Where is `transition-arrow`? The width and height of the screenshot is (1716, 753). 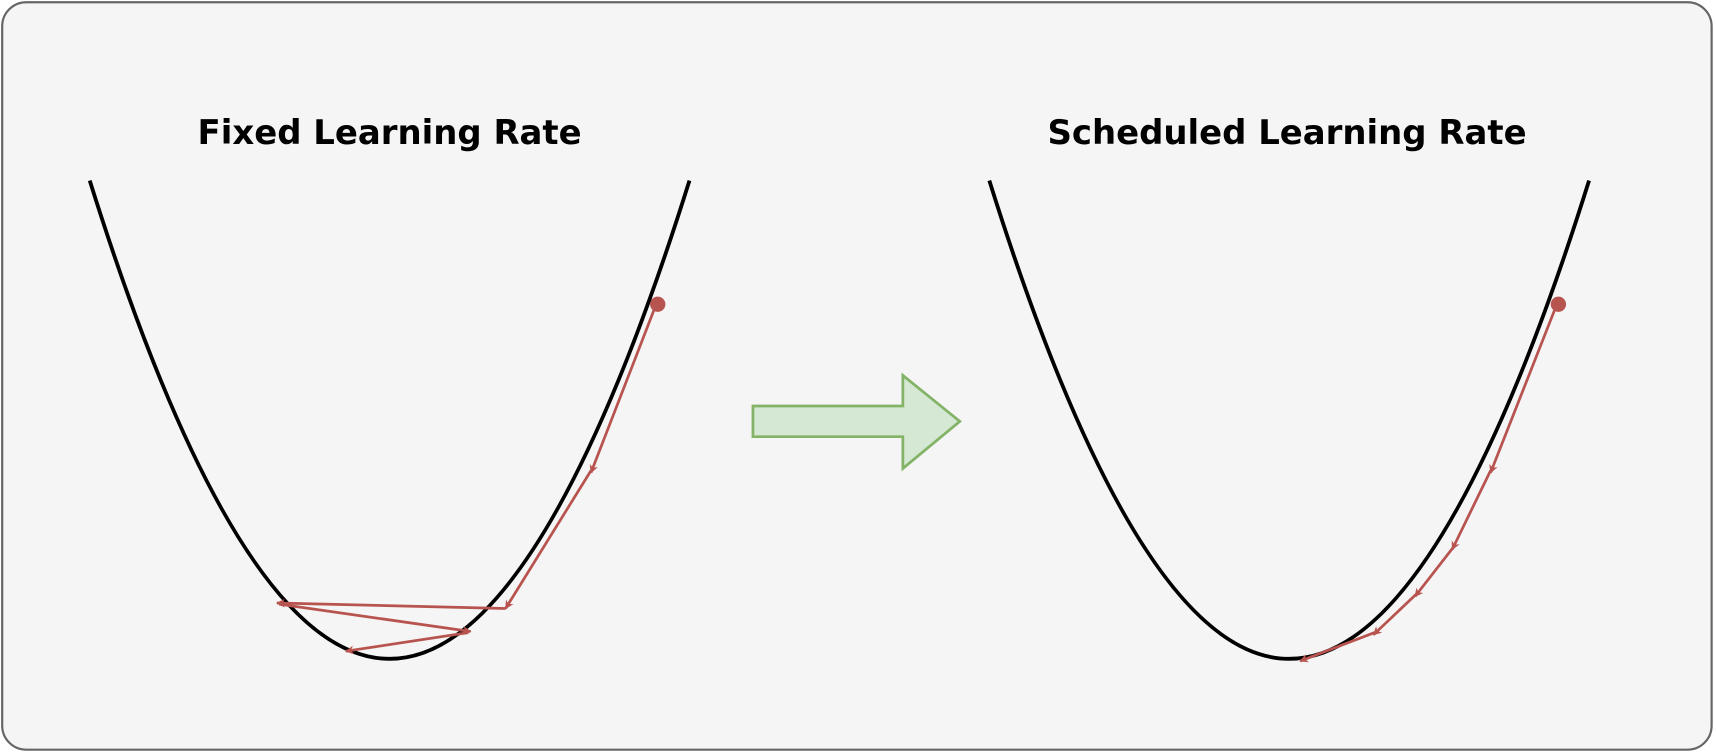
transition-arrow is located at coordinates (856, 422).